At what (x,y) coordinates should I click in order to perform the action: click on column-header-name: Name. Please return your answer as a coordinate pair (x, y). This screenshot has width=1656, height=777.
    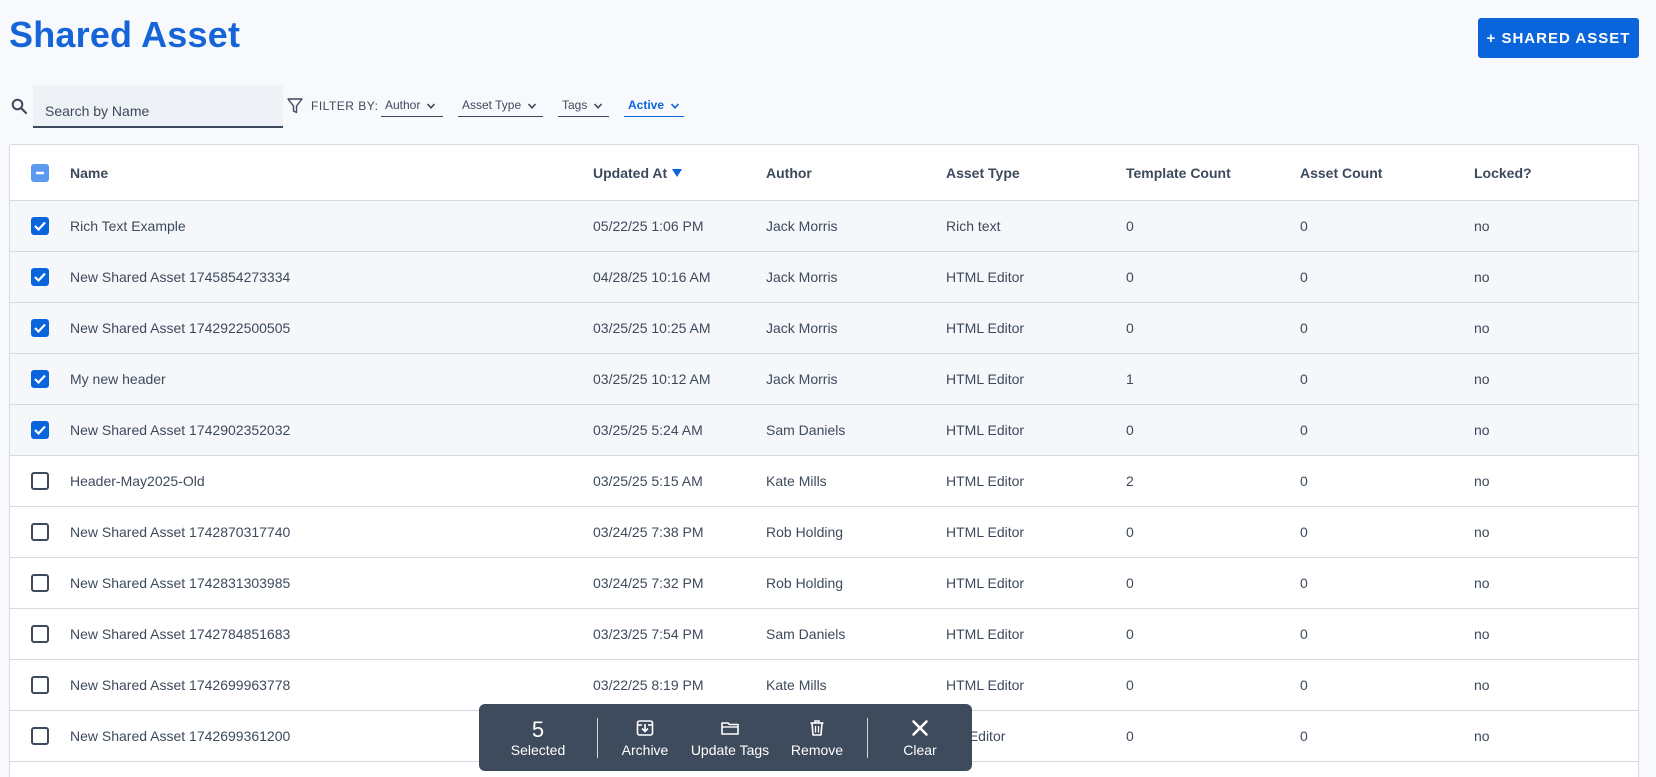
    Looking at the image, I should click on (89, 172).